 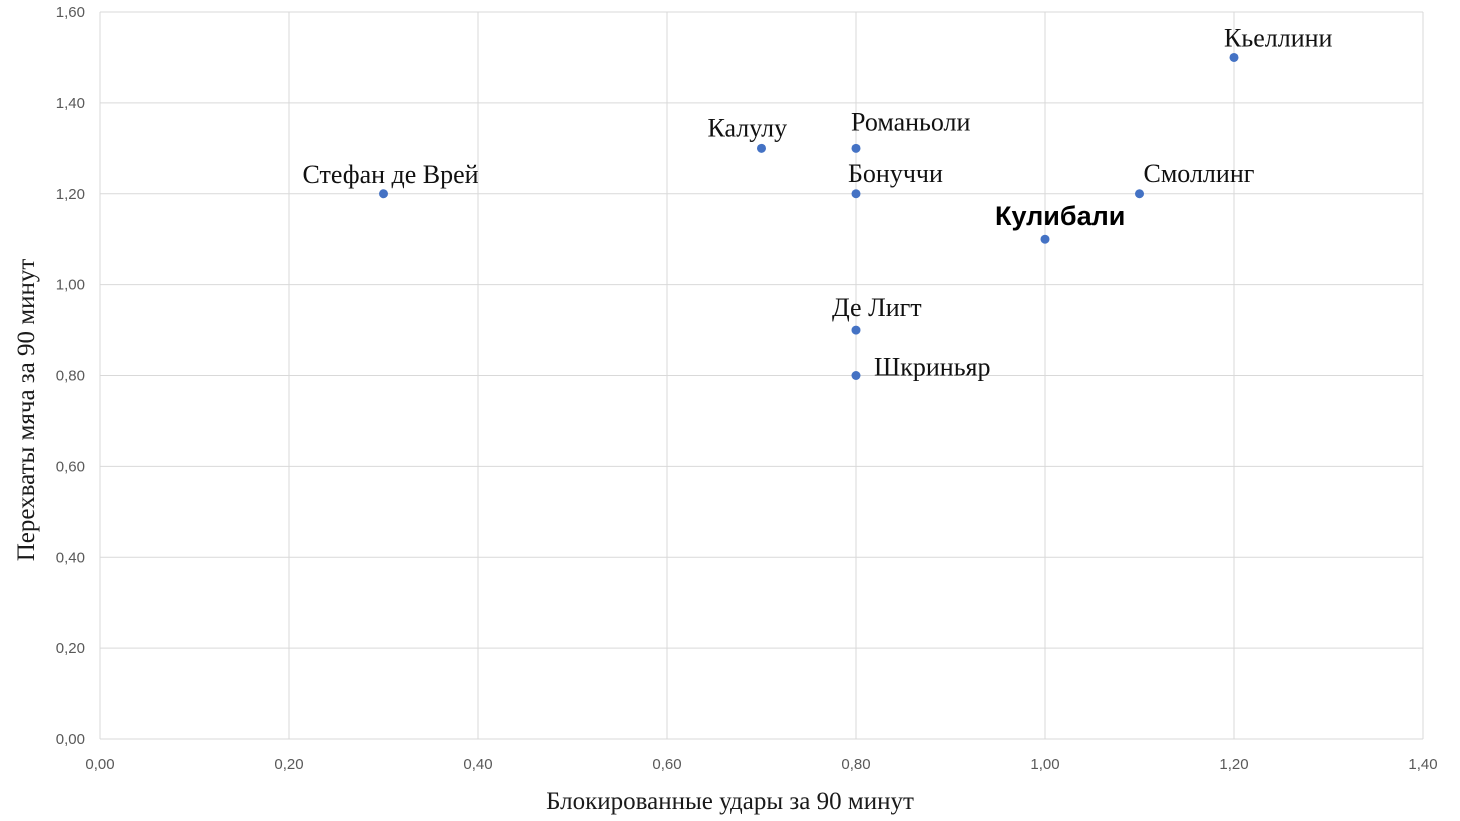 What do you see at coordinates (70, 194) in the screenshot?
I see `y-tick-label: 1,20` at bounding box center [70, 194].